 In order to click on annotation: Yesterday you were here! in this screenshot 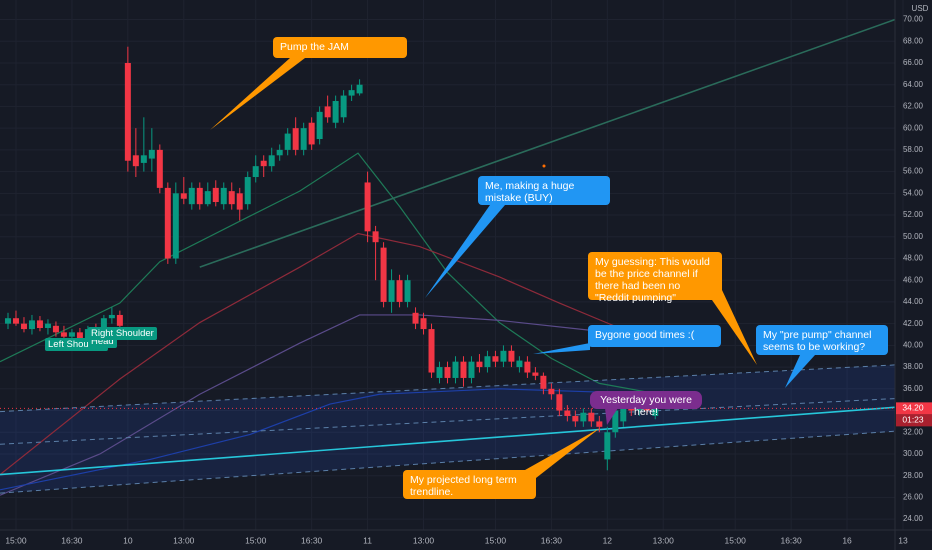, I will do `click(646, 404)`.